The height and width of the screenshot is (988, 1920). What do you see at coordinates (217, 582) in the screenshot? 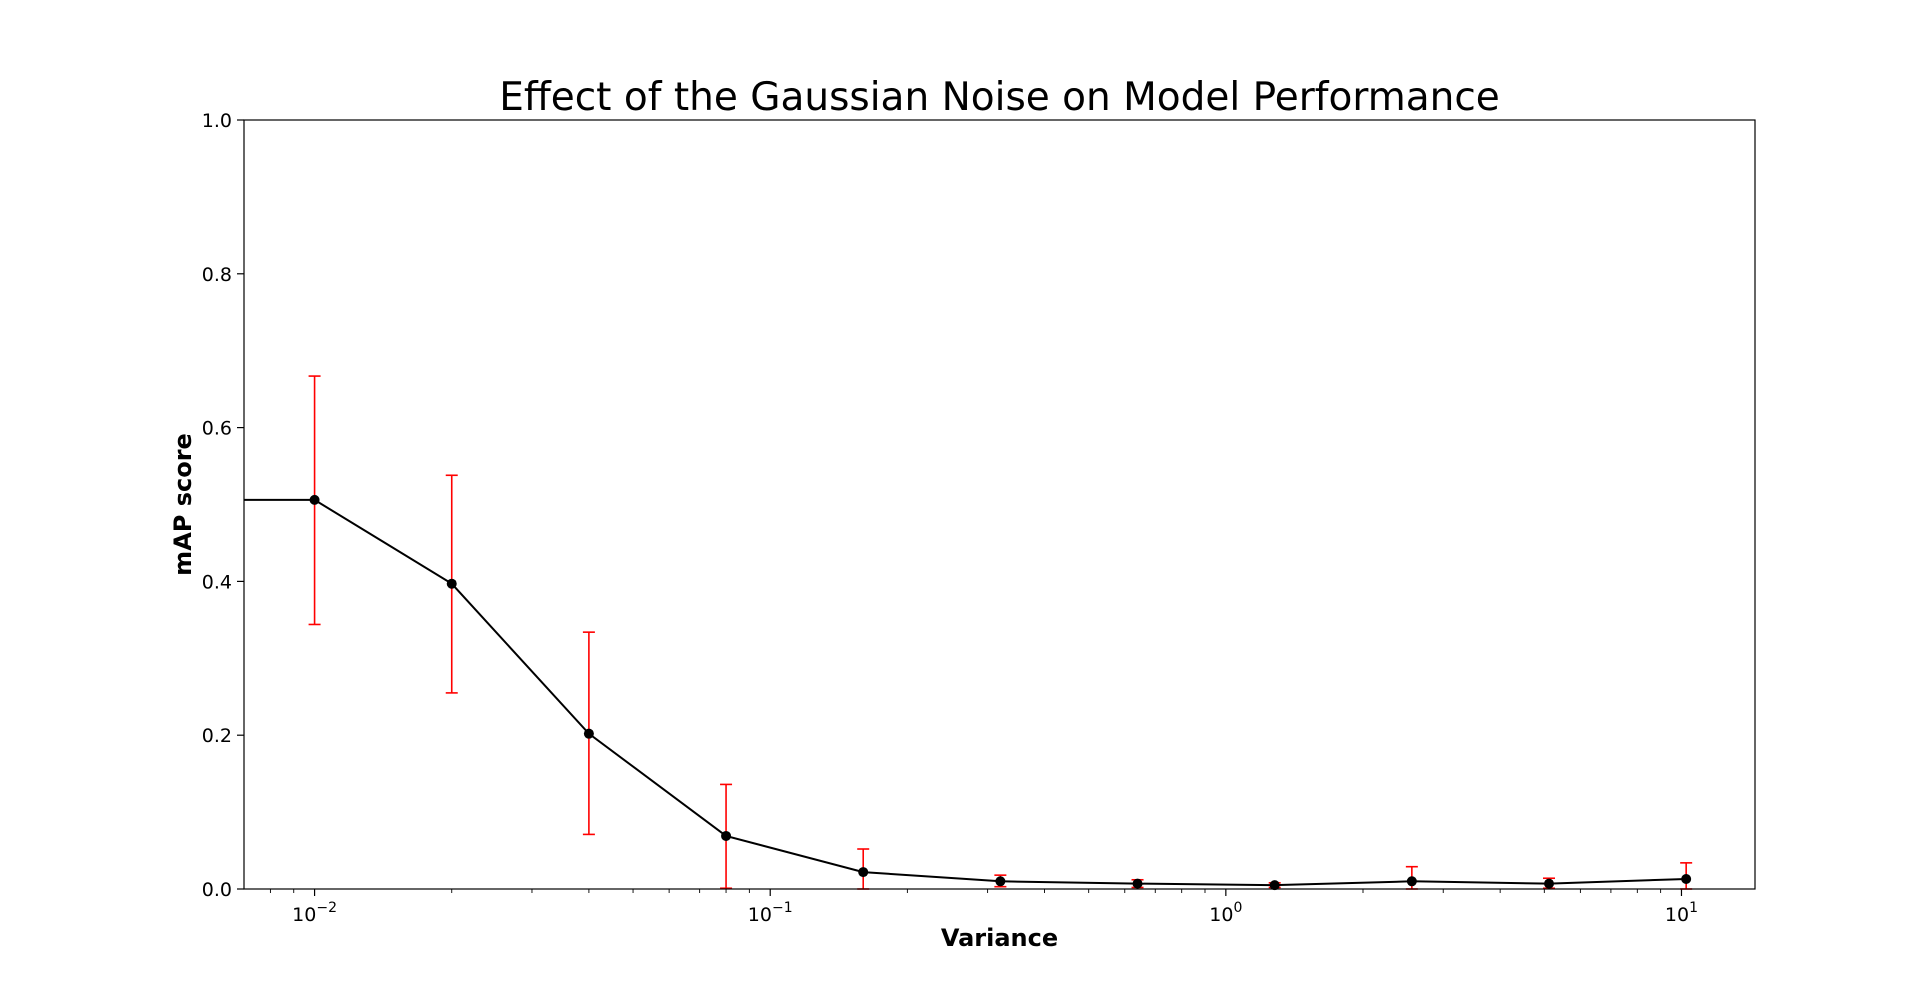
I see `y-tick-label: 0.4` at bounding box center [217, 582].